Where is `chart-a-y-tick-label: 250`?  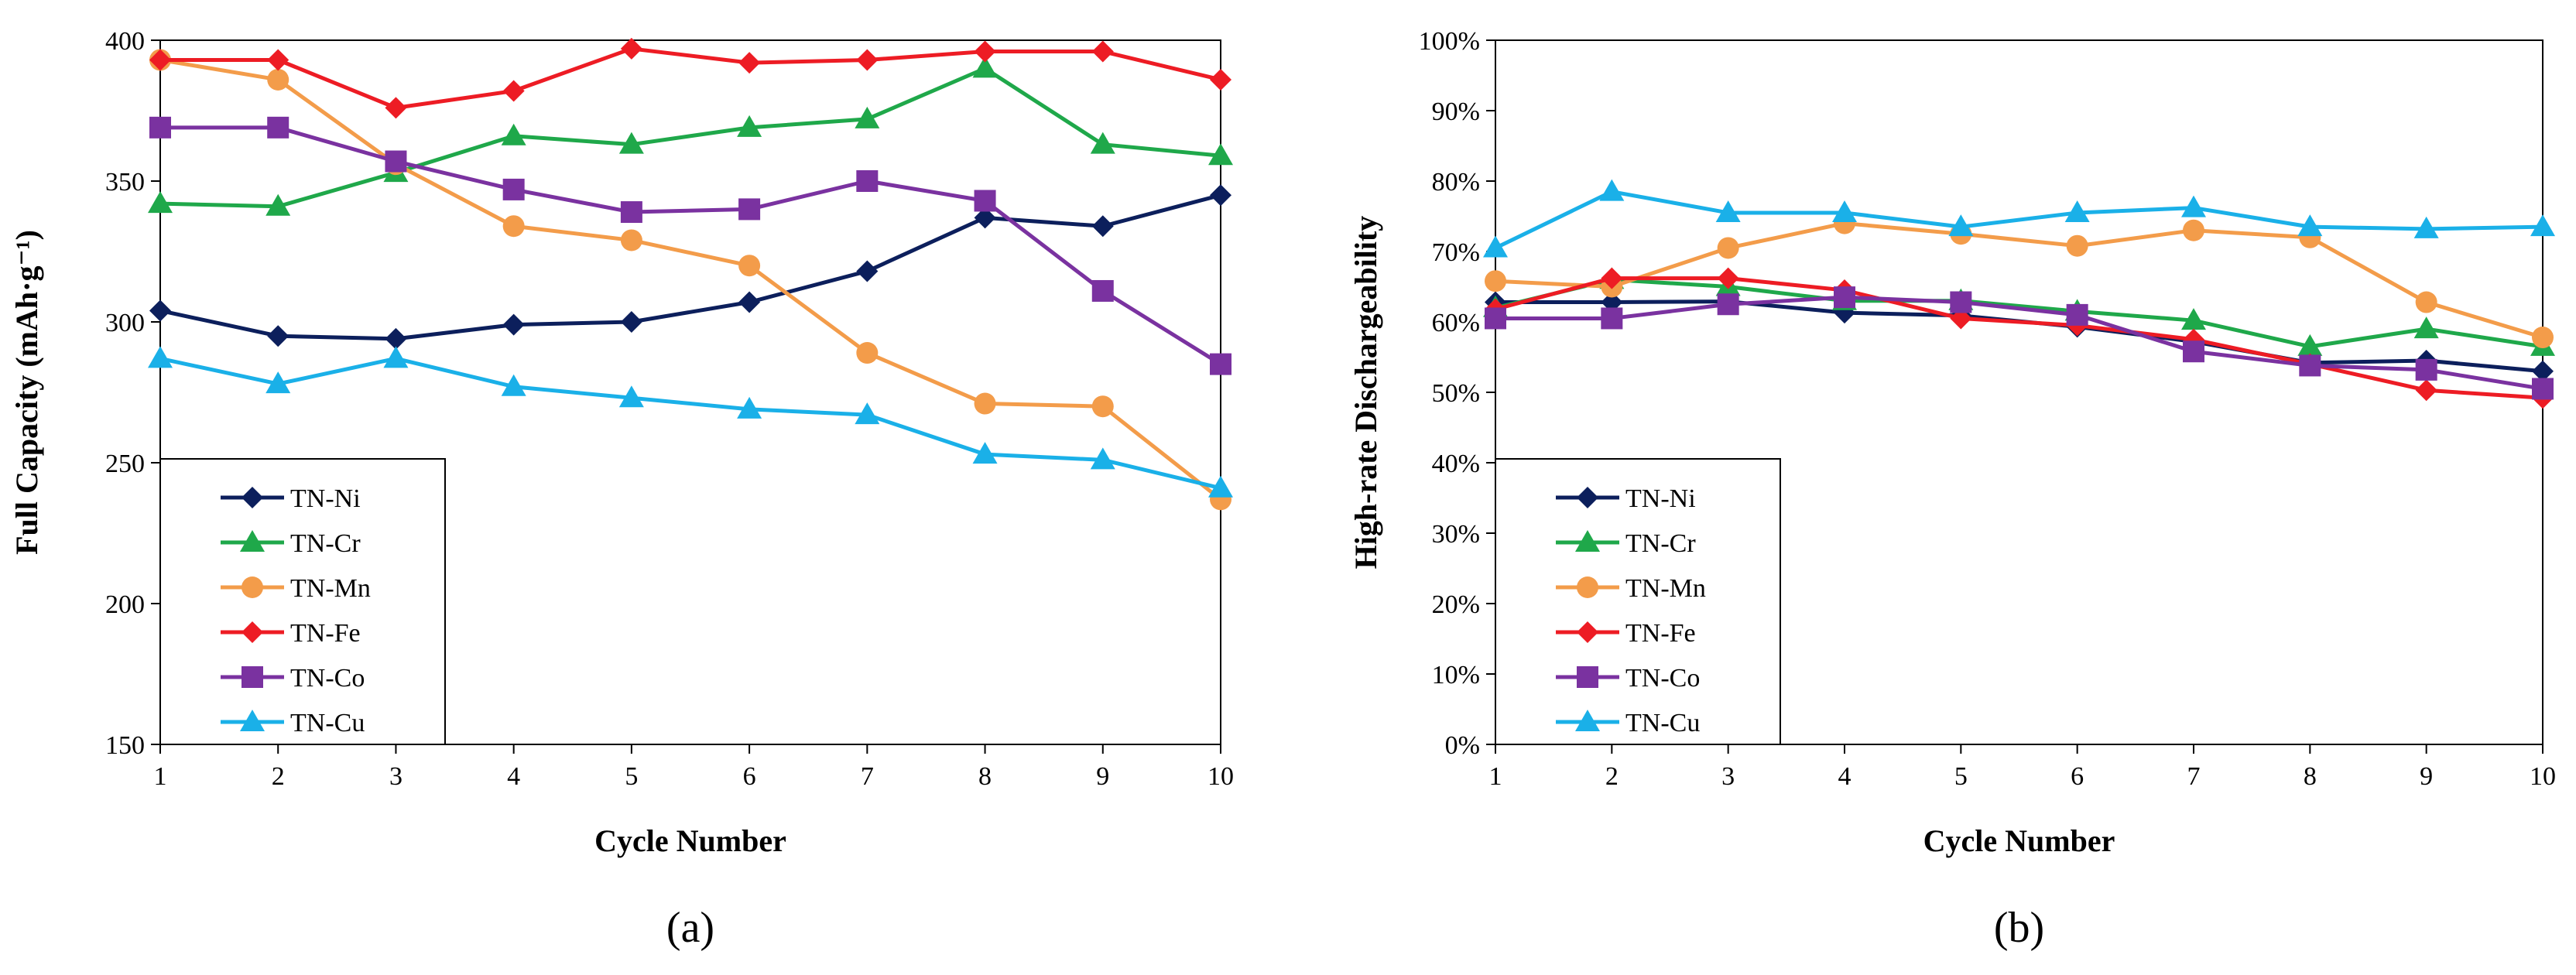 chart-a-y-tick-label: 250 is located at coordinates (125, 464).